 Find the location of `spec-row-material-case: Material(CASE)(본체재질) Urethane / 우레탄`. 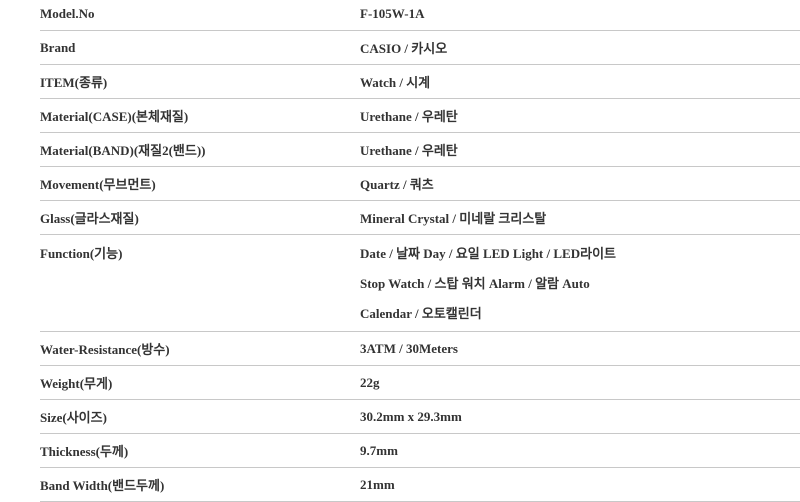

spec-row-material-case: Material(CASE)(본체재질) Urethane / 우레탄 is located at coordinates (420, 116).